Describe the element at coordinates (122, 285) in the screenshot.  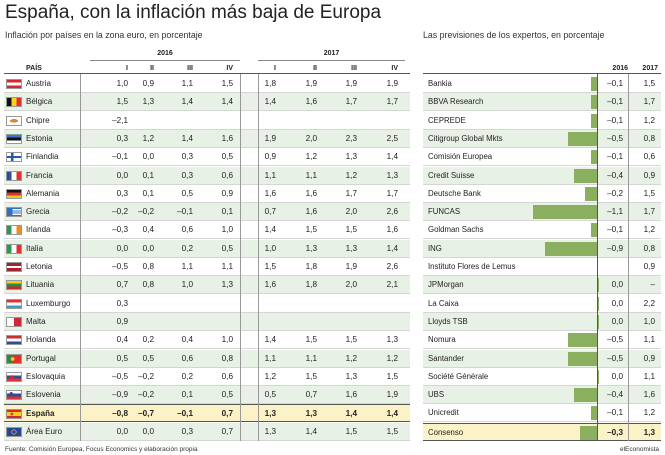
I see `table-cell: 0,7` at that location.